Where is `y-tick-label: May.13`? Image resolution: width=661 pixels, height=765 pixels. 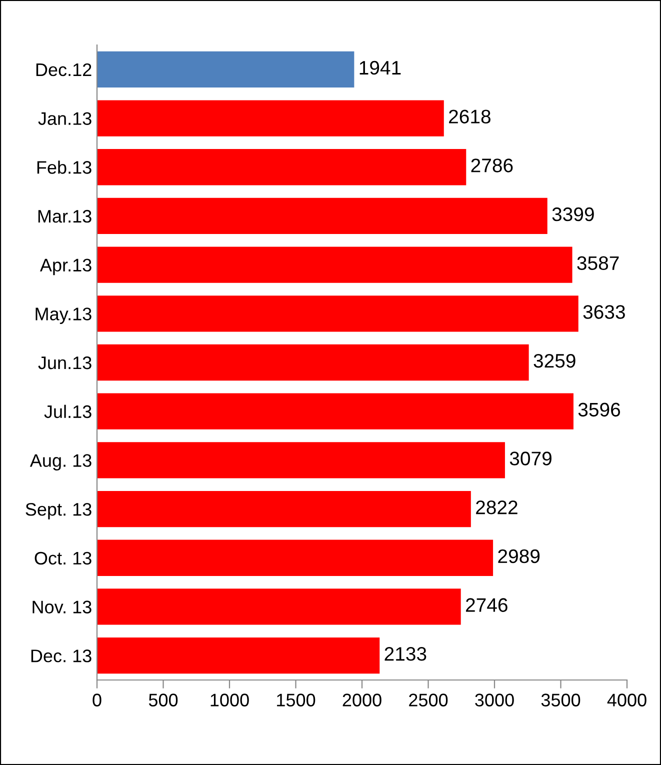
y-tick-label: May.13 is located at coordinates (64, 316).